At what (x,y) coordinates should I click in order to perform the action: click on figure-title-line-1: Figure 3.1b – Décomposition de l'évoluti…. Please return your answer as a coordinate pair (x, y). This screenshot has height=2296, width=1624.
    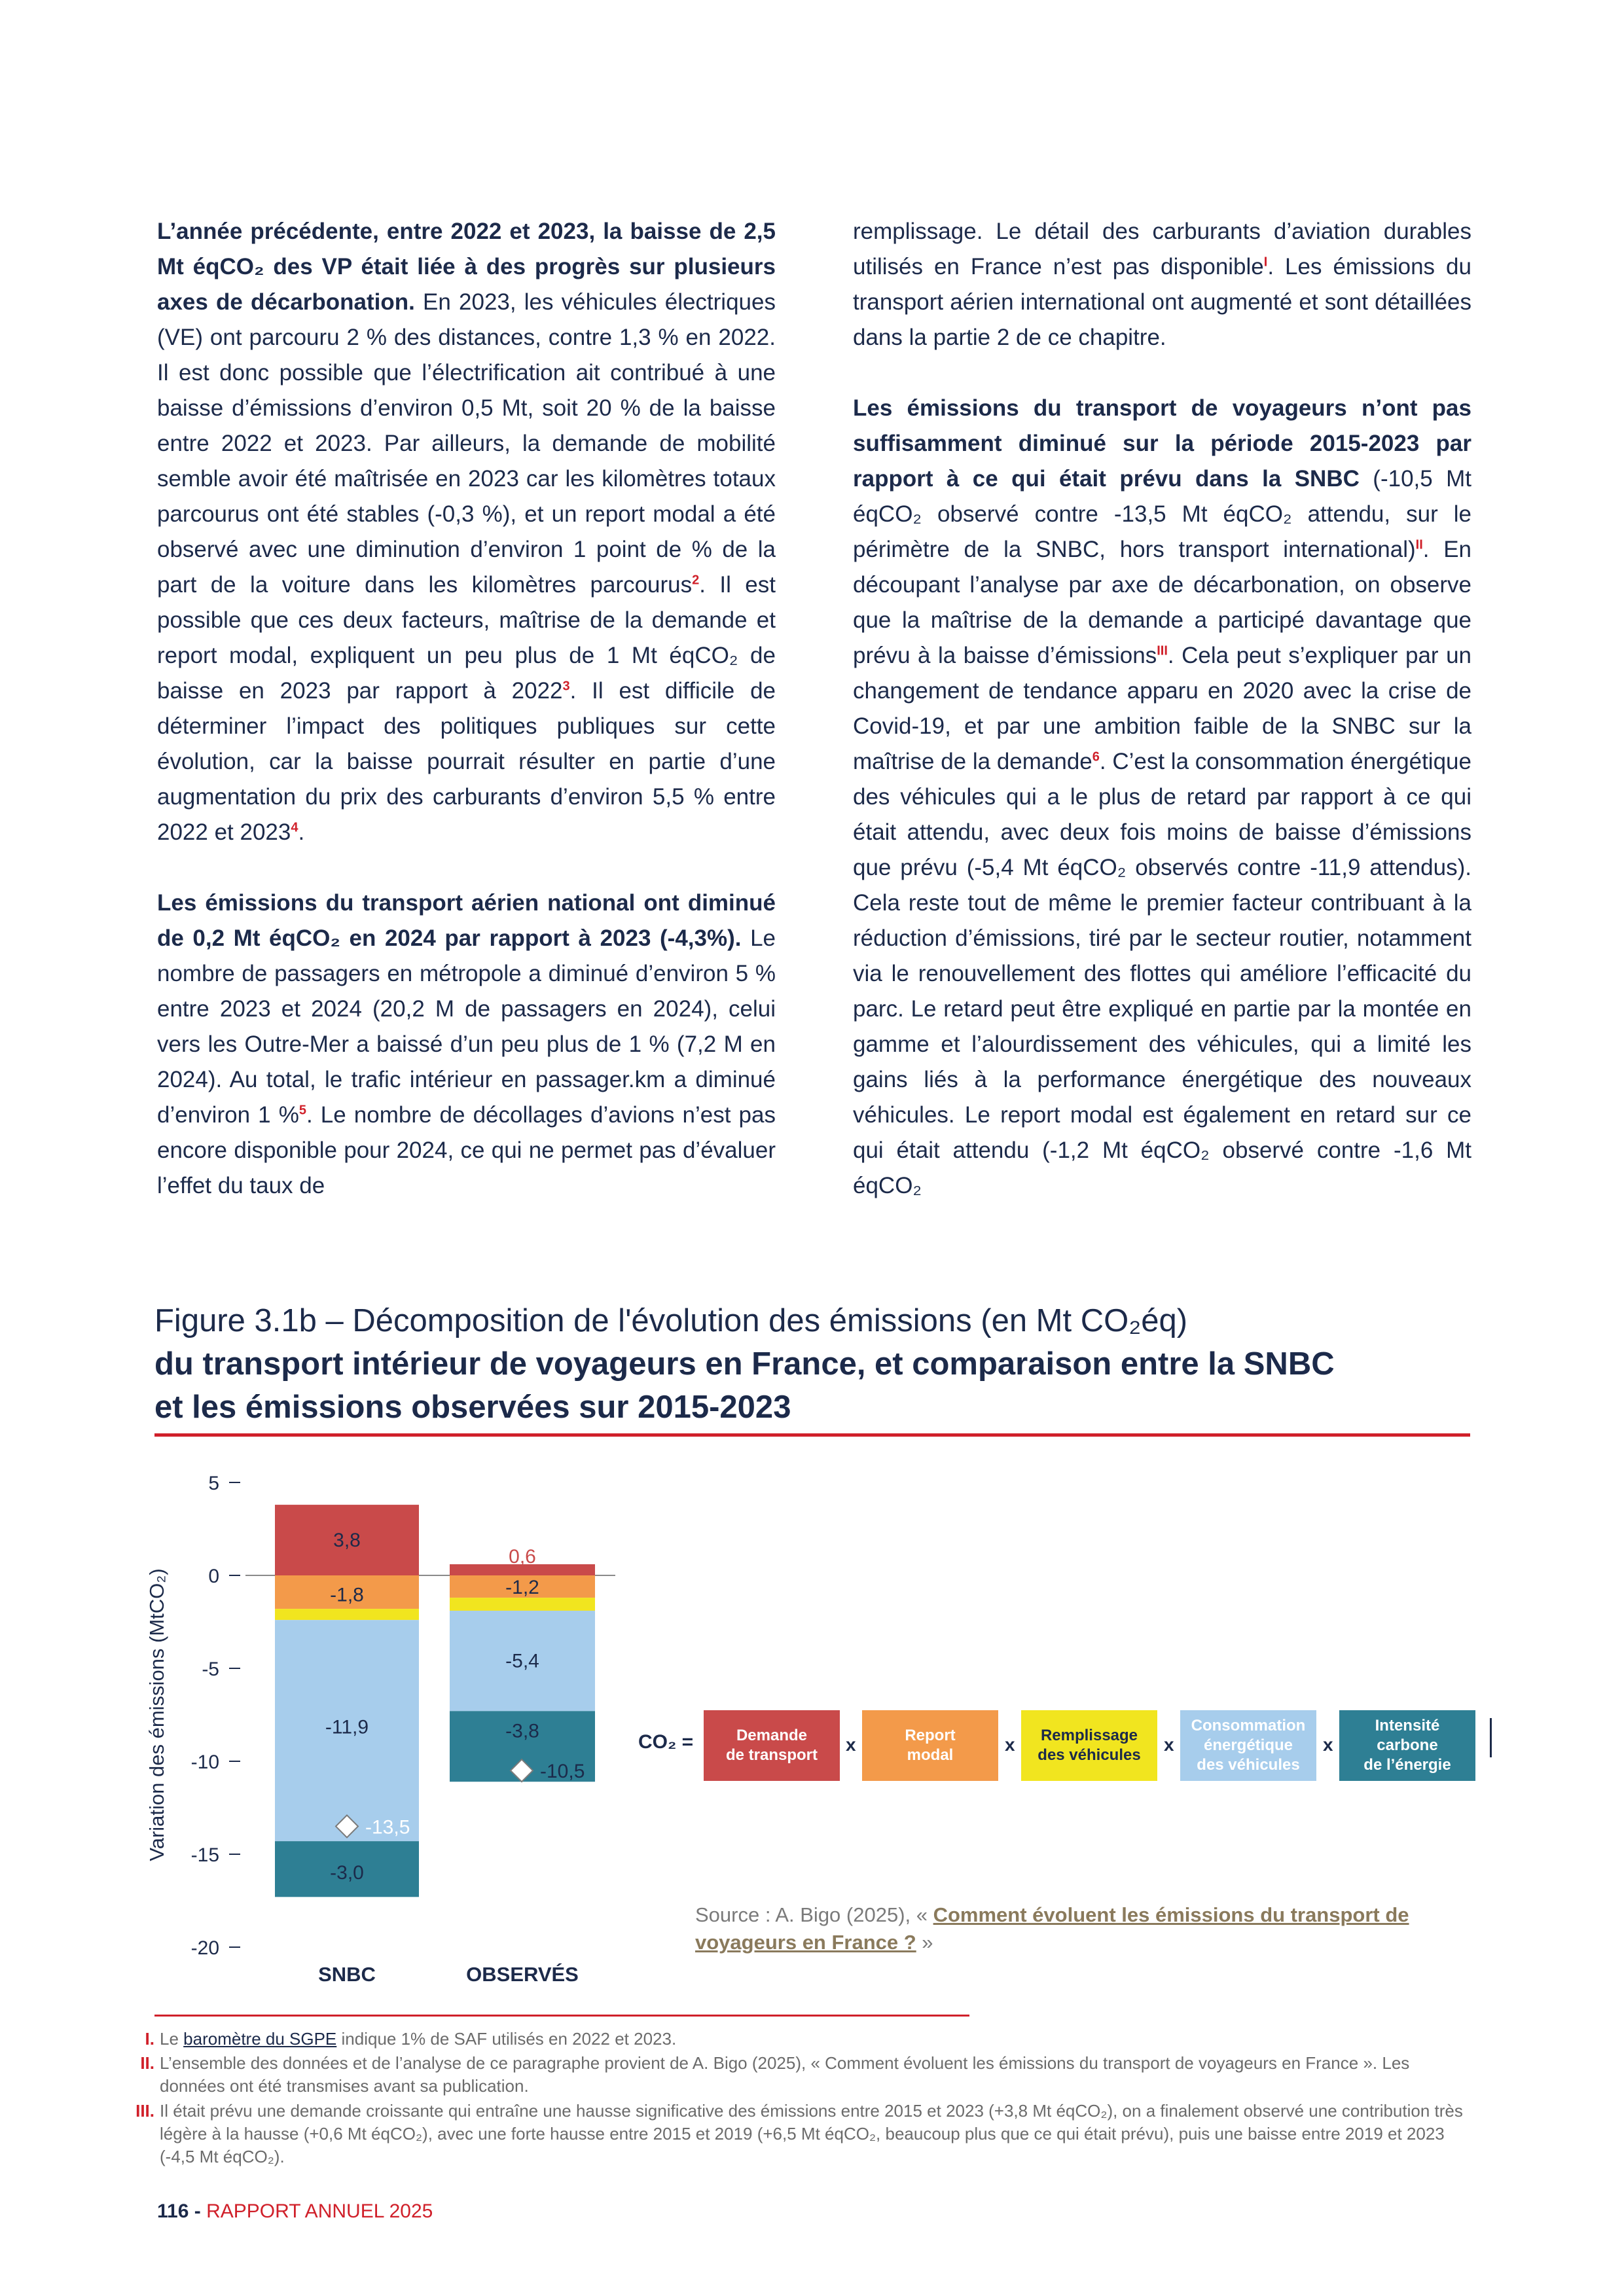
    Looking at the image, I should click on (671, 1320).